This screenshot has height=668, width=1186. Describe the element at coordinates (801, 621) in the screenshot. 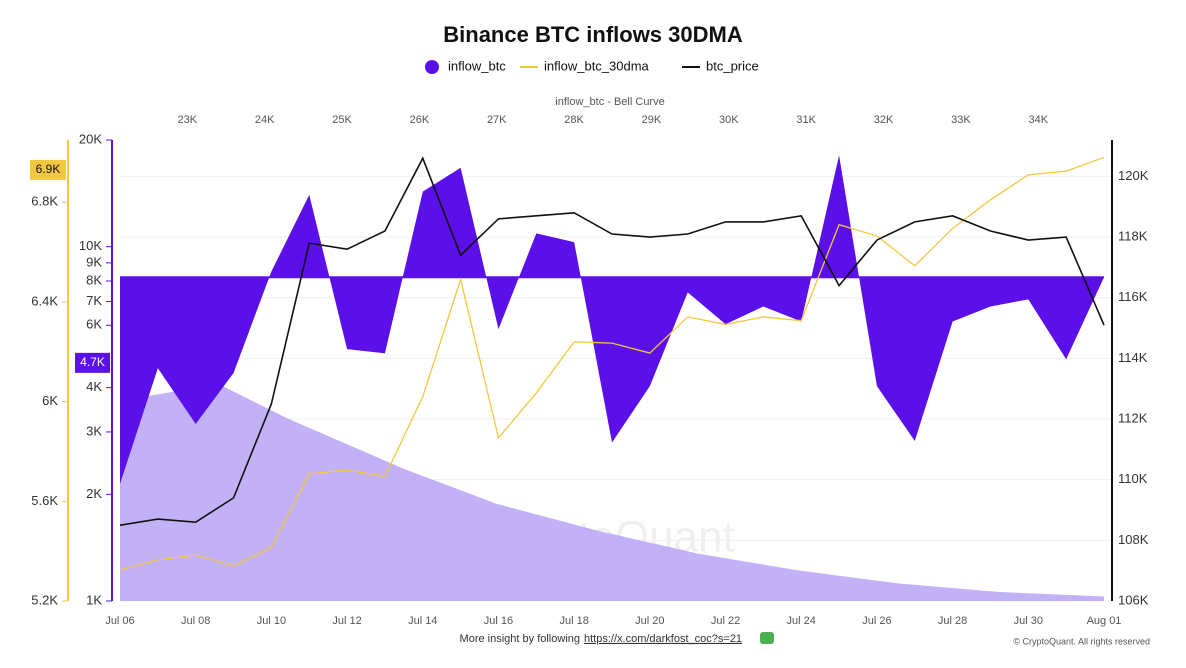

I see `x-tick-label: Jul 24` at that location.